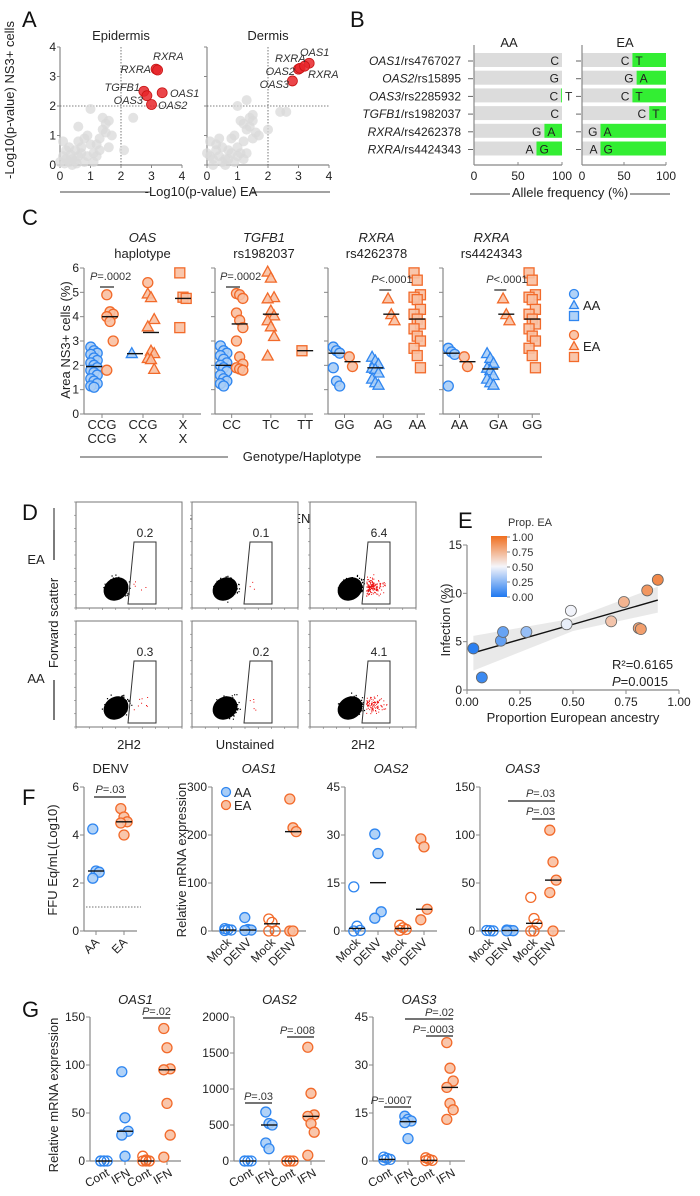 Image resolution: width=700 pixels, height=1196 pixels. I want to click on y-axis-title: Infection (%), so click(445, 620).